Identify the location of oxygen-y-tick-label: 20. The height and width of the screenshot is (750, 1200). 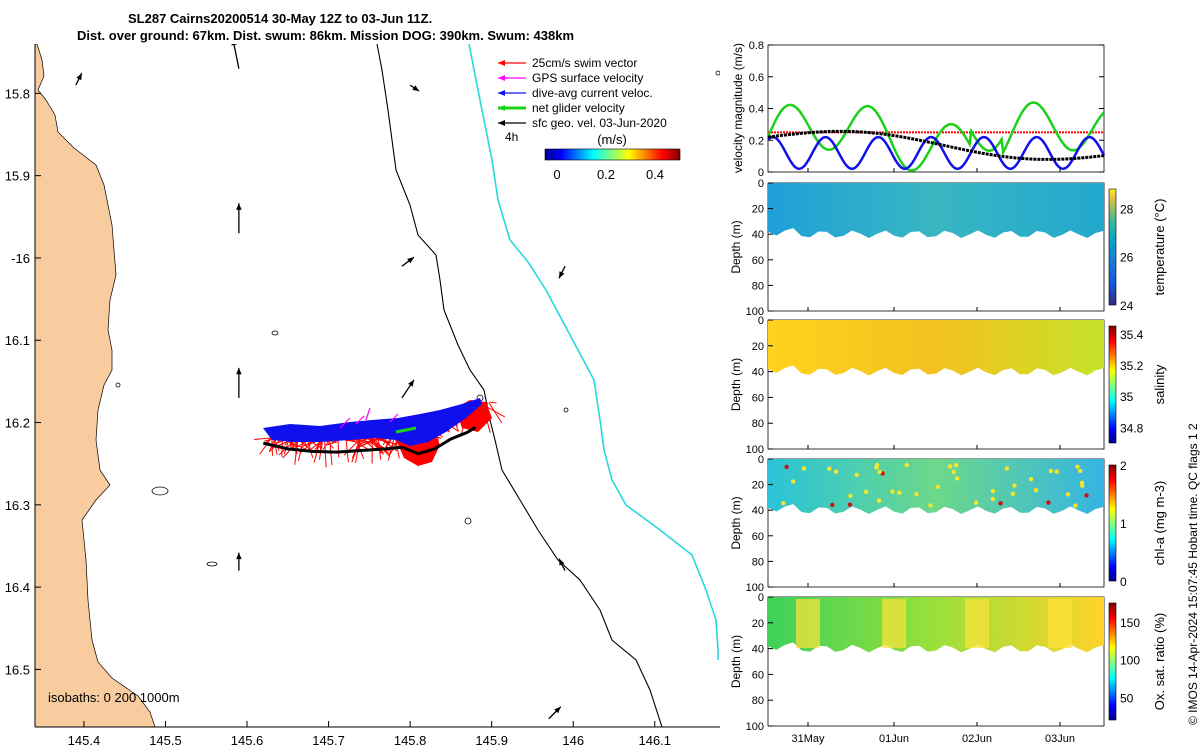
(758, 624).